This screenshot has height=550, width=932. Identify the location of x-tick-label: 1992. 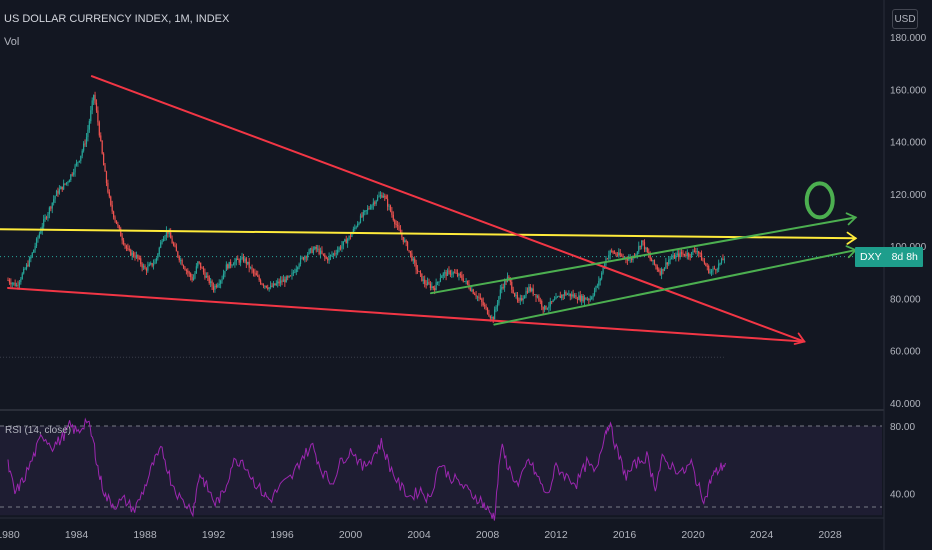
(214, 535).